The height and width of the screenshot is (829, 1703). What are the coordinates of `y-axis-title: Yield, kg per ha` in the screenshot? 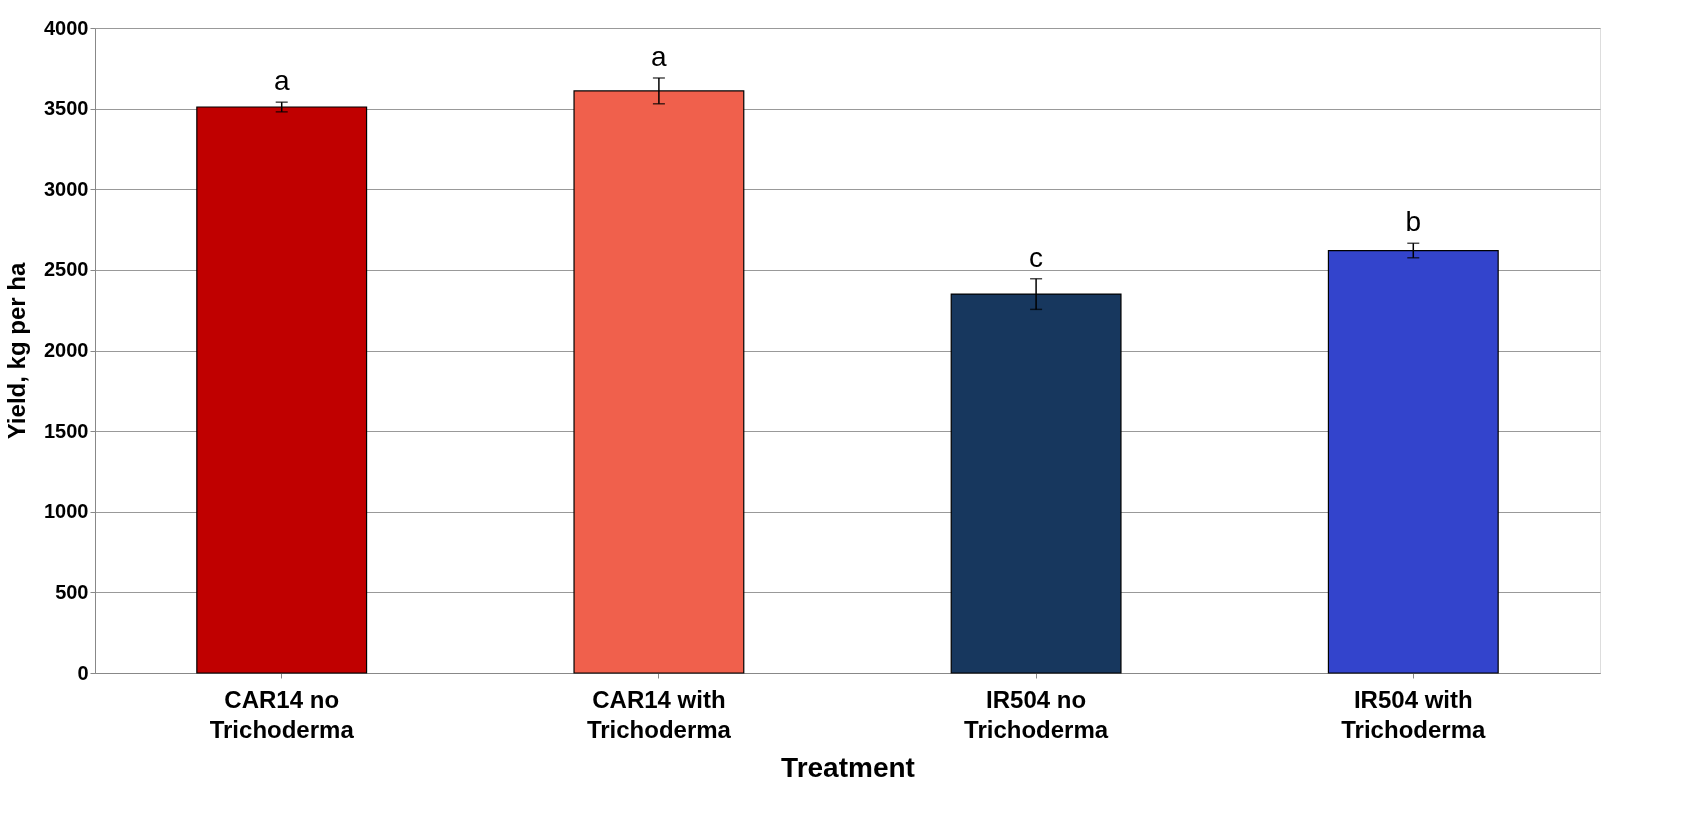 It's located at (17, 351).